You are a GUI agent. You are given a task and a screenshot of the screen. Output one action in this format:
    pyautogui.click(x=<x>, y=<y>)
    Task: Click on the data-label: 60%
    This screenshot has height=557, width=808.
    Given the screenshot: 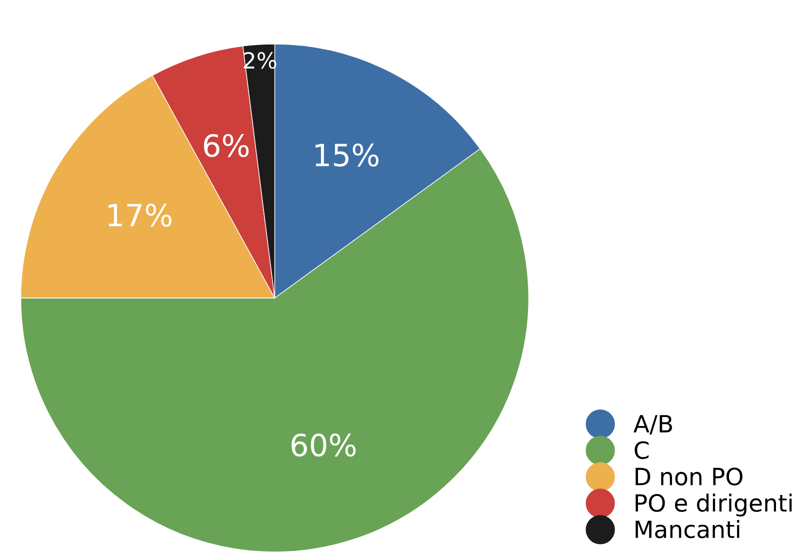 What is the action you would take?
    pyautogui.click(x=324, y=445)
    